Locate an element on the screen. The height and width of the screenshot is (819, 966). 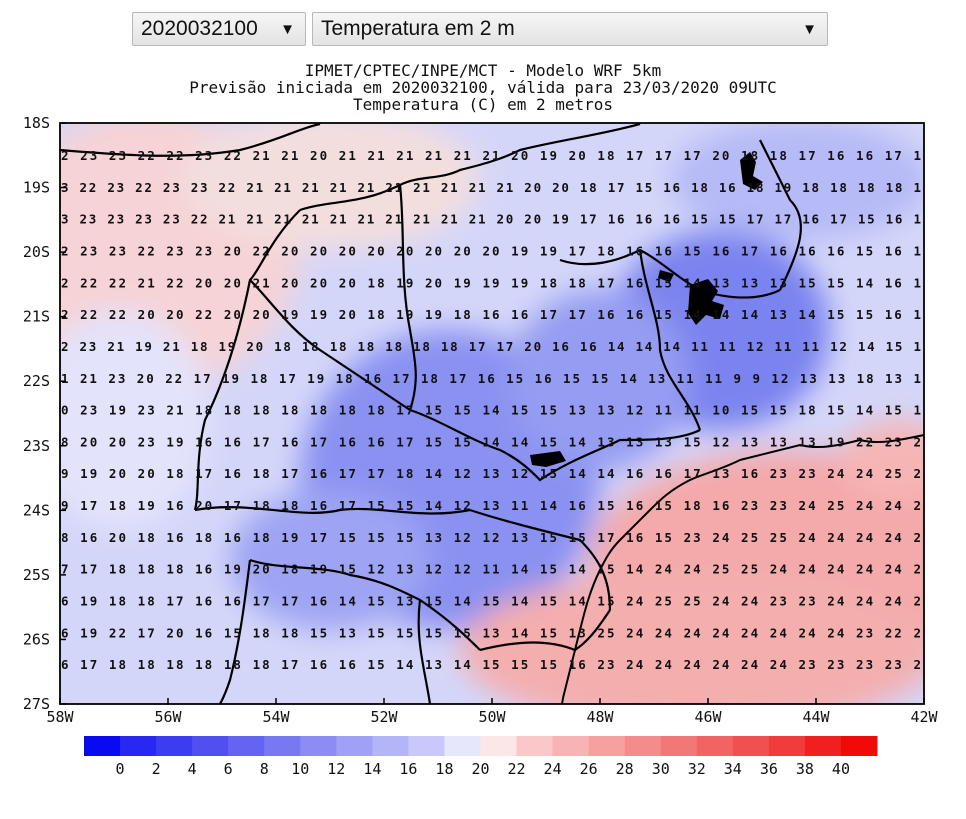
variable-select: Temperatura em 2 m ▼ is located at coordinates (570, 29).